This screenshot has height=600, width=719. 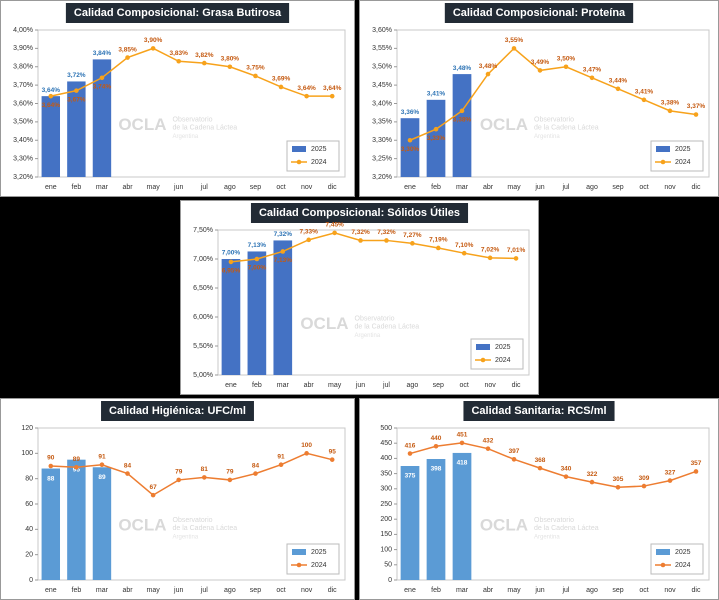 What do you see at coordinates (386, 443) in the screenshot?
I see `y-tick-label: 450` at bounding box center [386, 443].